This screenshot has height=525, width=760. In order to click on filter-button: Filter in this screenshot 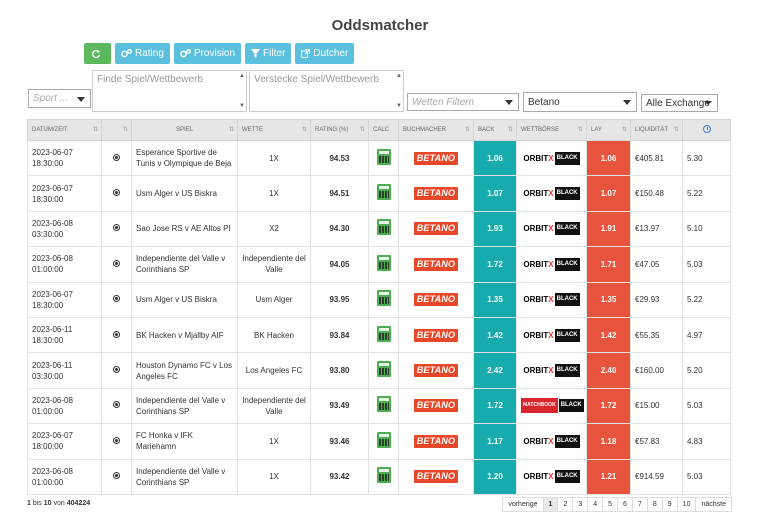, I will do `click(268, 53)`.